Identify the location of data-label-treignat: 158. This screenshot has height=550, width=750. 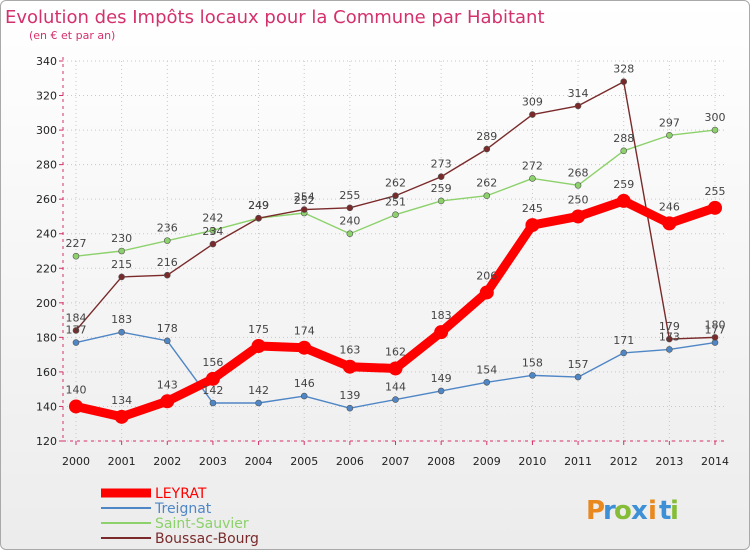
(532, 362).